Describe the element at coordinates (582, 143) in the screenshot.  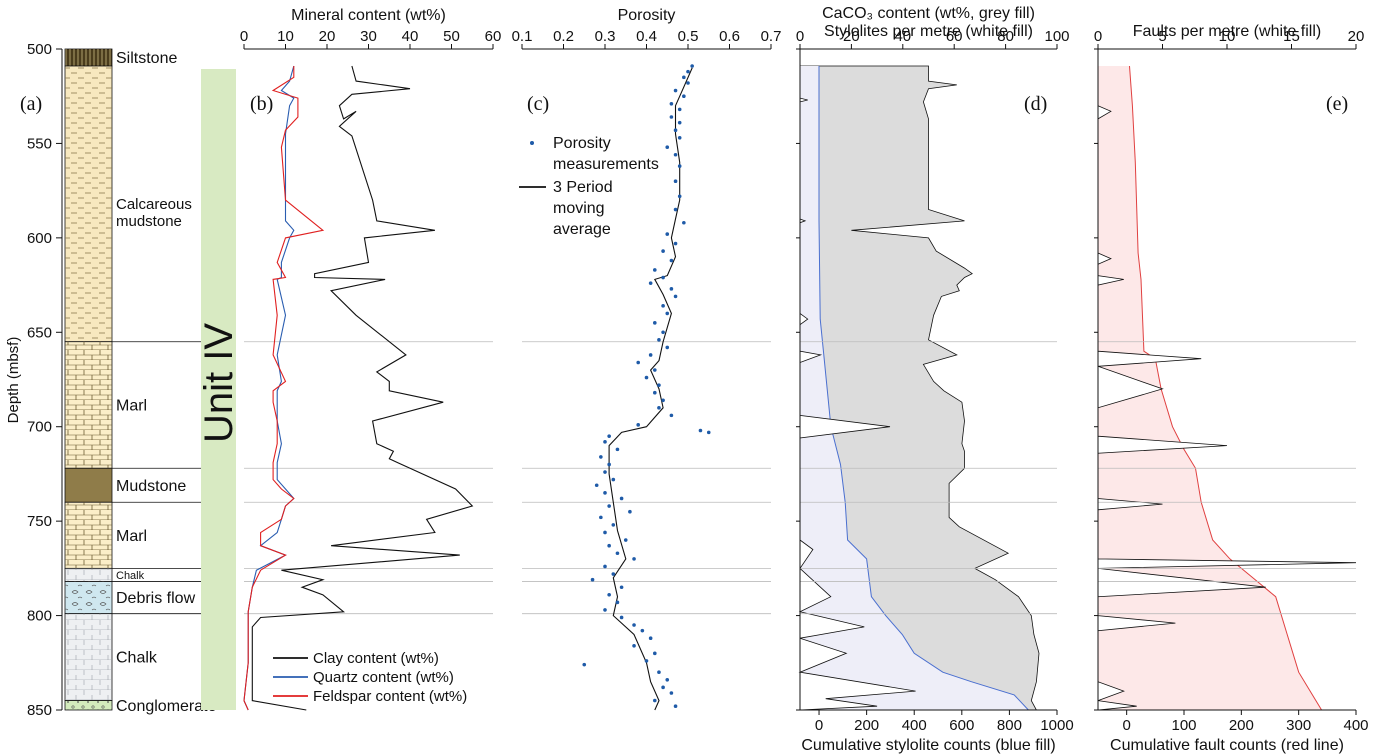
I see `legend-label-points: Porosity` at that location.